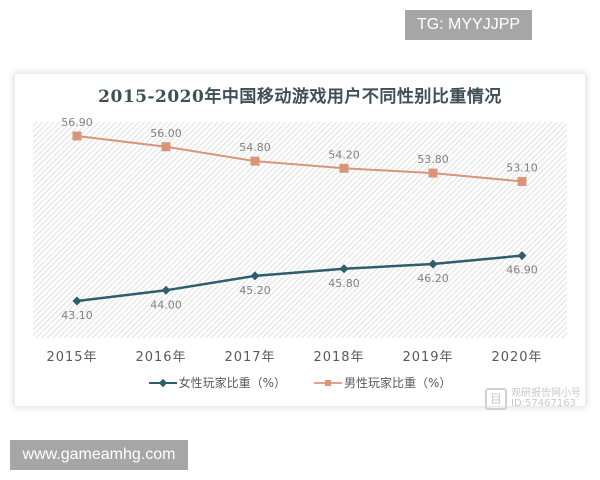  What do you see at coordinates (300, 382) in the screenshot?
I see `chart-legend: 女性玩家比重（%） 男性玩家比重（%）` at bounding box center [300, 382].